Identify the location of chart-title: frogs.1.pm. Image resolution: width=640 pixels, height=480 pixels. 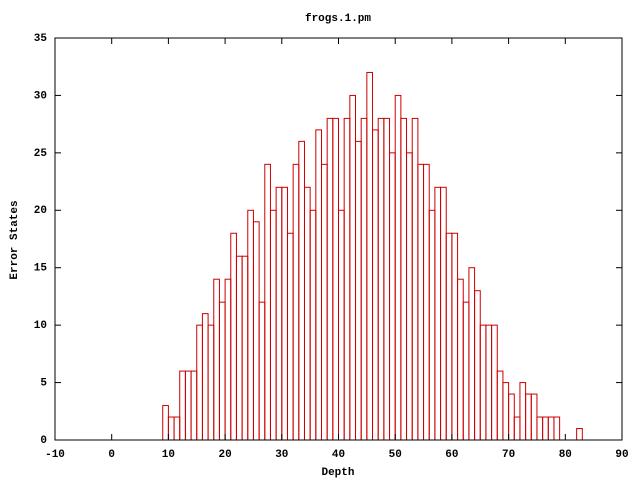
(338, 19).